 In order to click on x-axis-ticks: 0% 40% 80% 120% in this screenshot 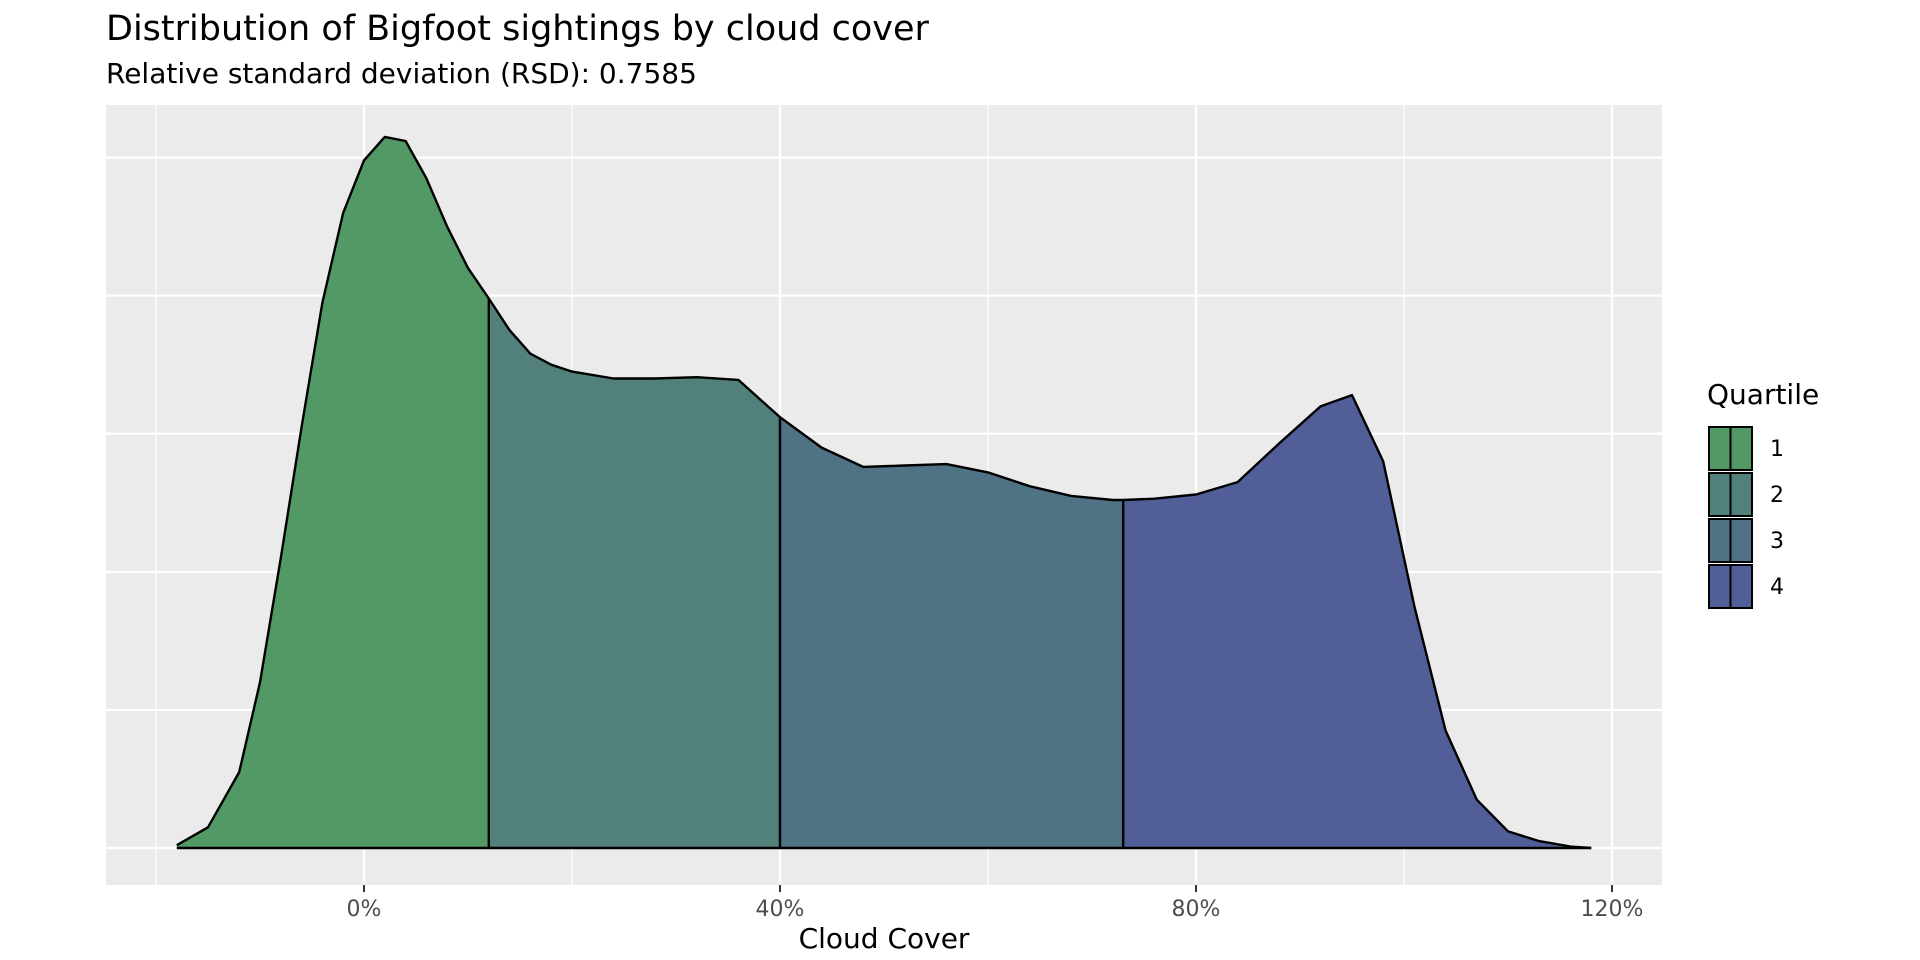, I will do `click(995, 903)`.